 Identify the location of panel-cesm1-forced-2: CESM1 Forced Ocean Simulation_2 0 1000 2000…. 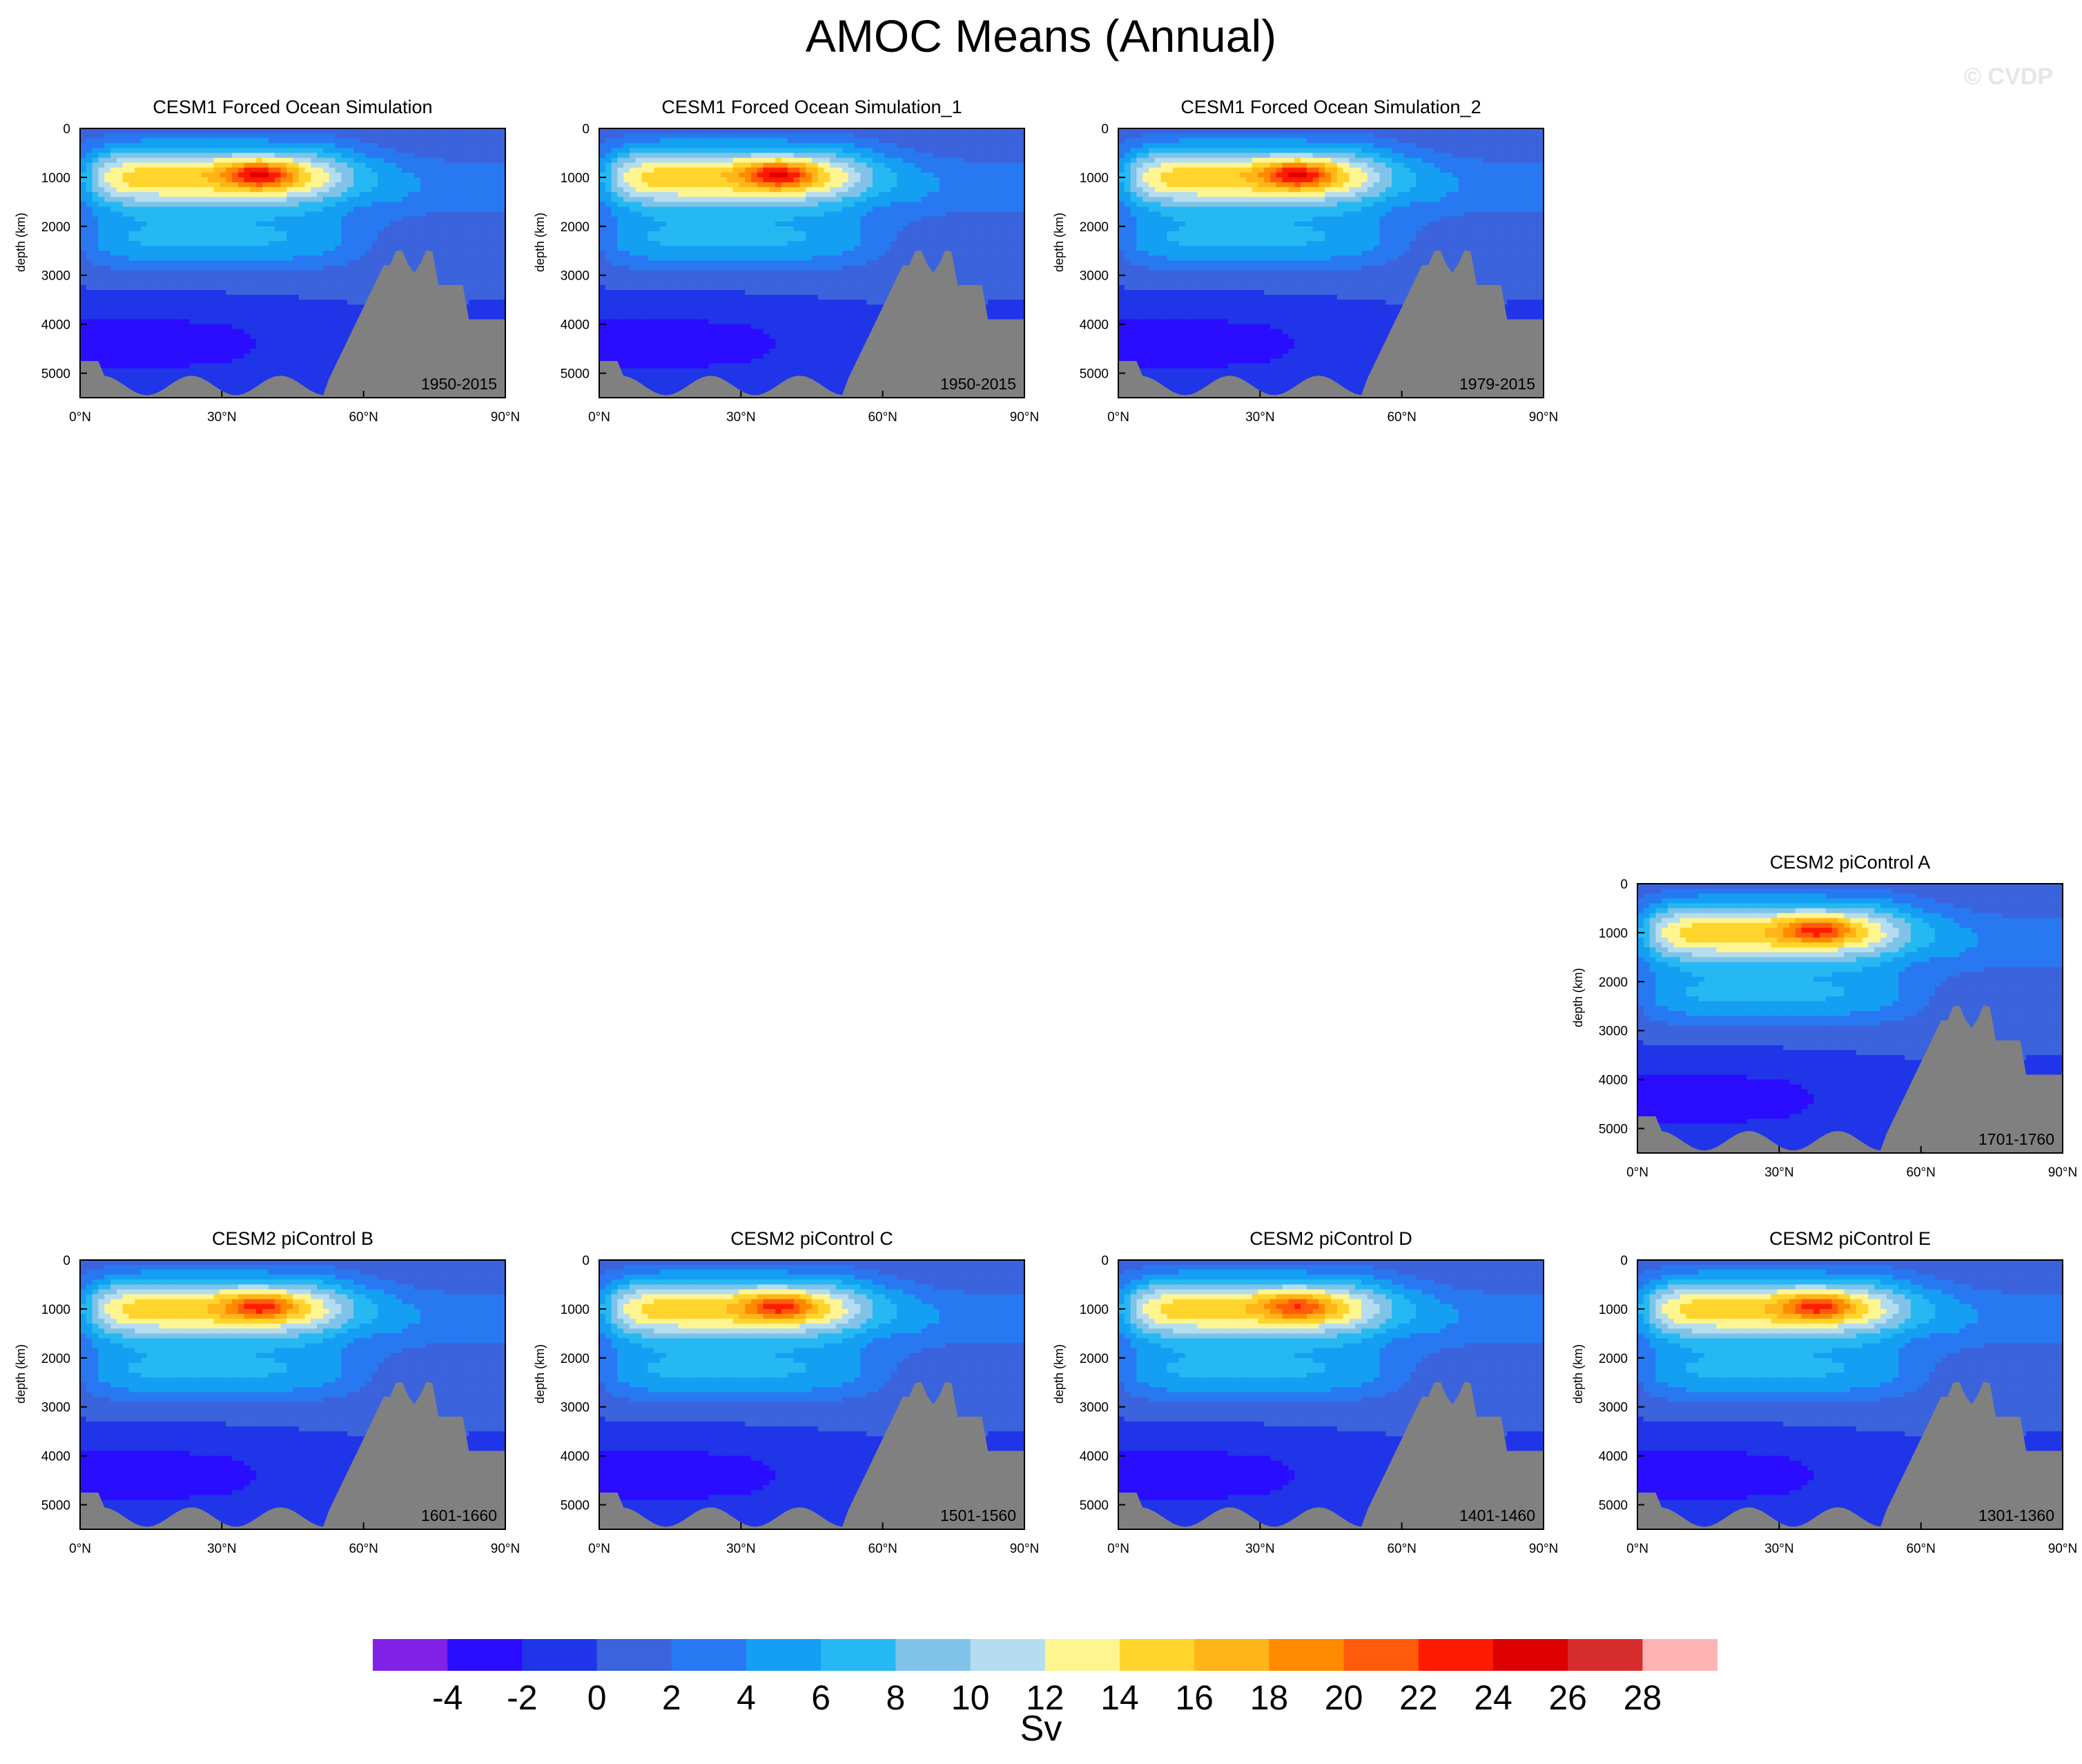
(1304, 264).